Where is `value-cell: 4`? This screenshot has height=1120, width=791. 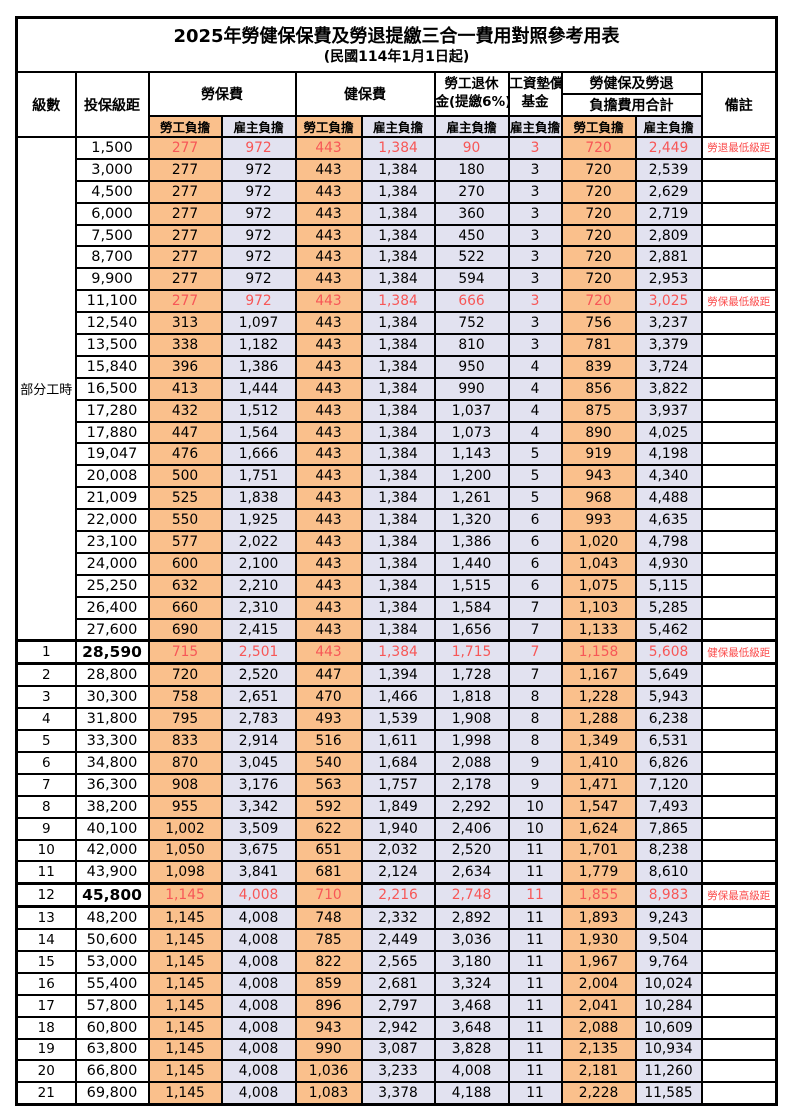 value-cell: 4 is located at coordinates (535, 366).